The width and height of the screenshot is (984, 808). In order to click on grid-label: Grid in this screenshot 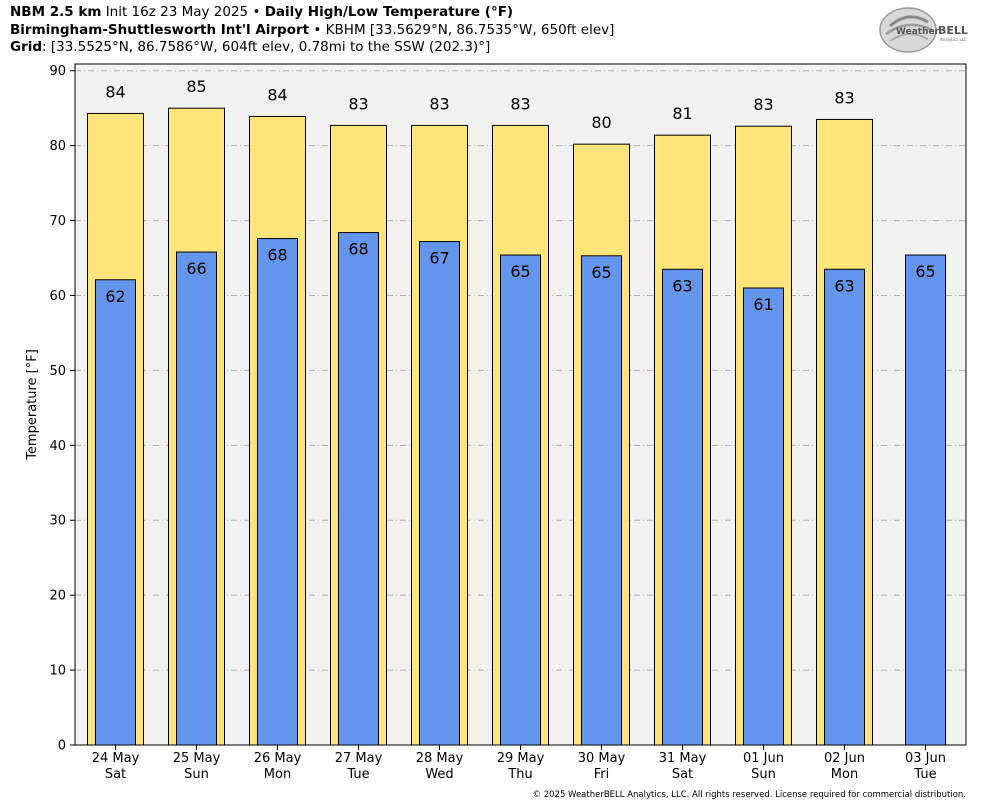, I will do `click(26, 47)`.